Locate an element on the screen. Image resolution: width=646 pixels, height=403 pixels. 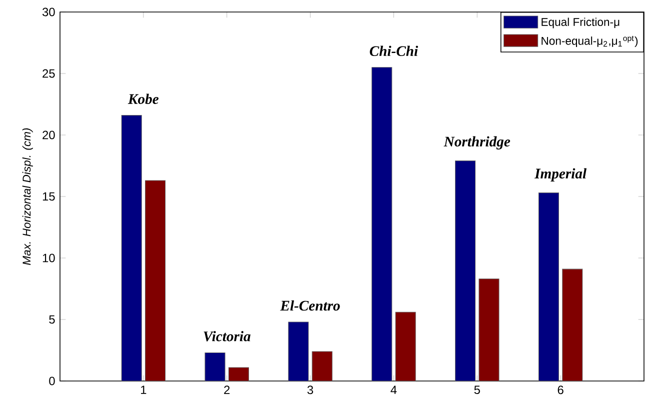
legend-label: Non-equal-μ$_{2}$,μ$_{1}$$^{opt}$) is located at coordinates (590, 42).